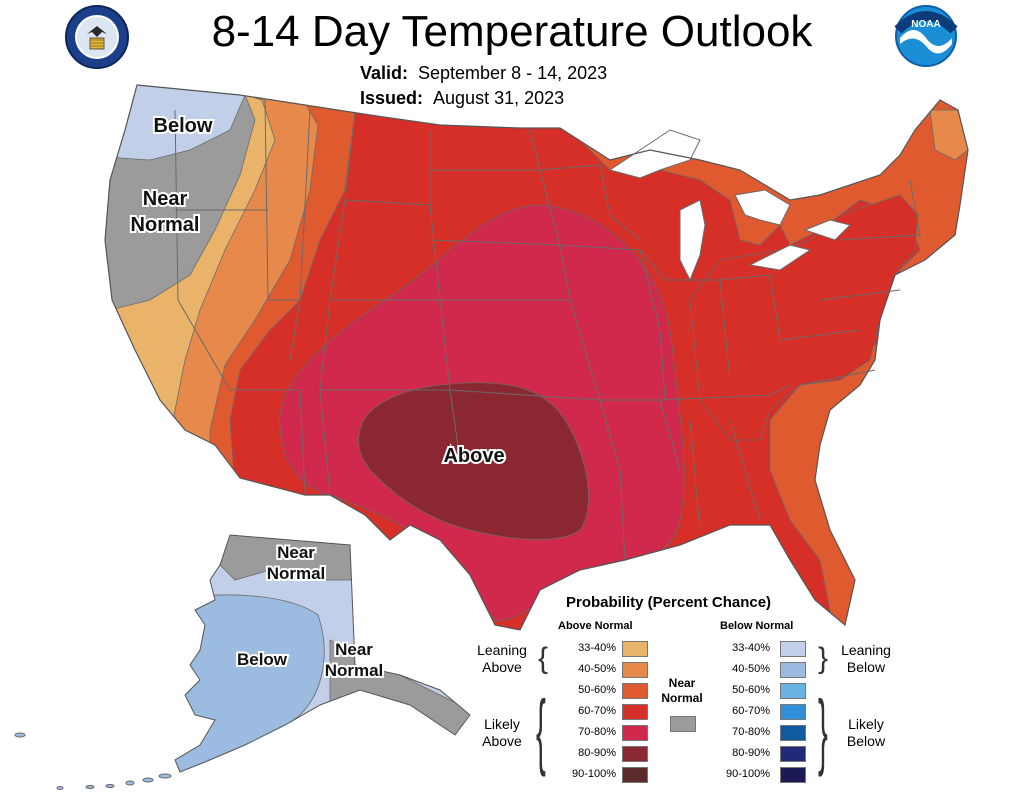 The image size is (1024, 792). I want to click on legend-brace-leaning-above: {, so click(543, 658).